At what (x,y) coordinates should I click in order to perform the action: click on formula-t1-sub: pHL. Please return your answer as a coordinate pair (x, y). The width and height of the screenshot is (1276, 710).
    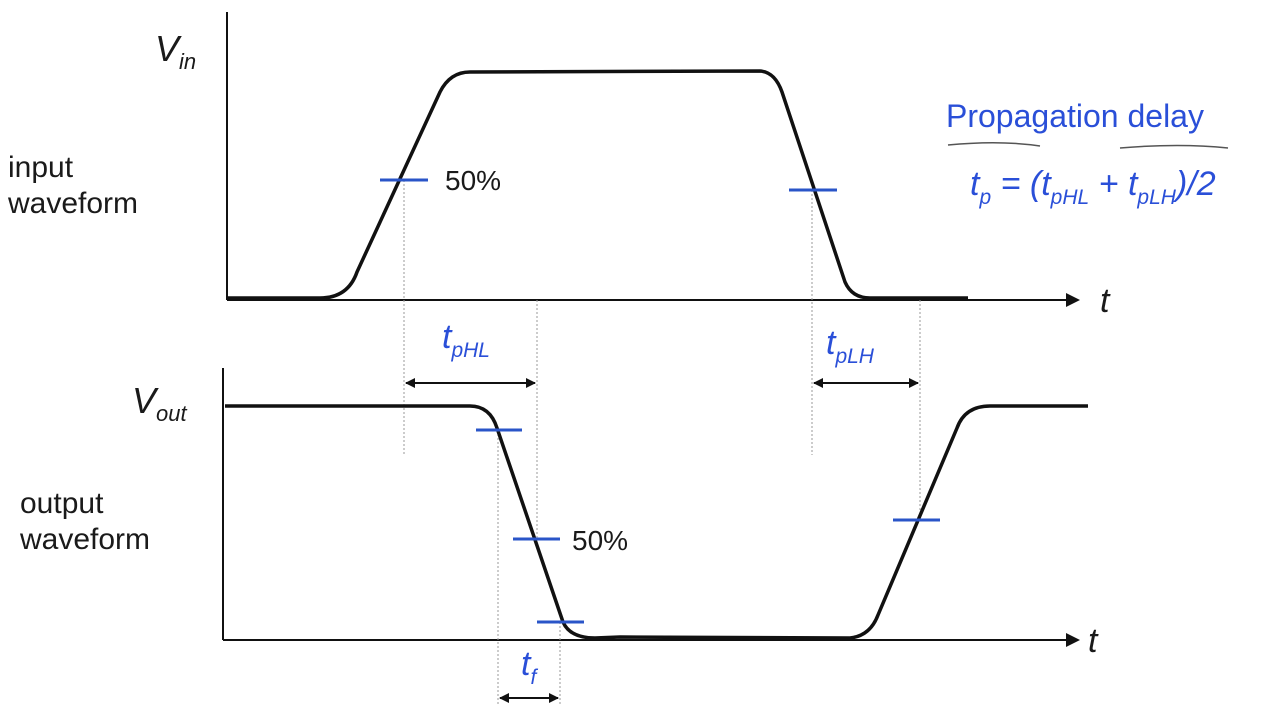
    Looking at the image, I should click on (1070, 197).